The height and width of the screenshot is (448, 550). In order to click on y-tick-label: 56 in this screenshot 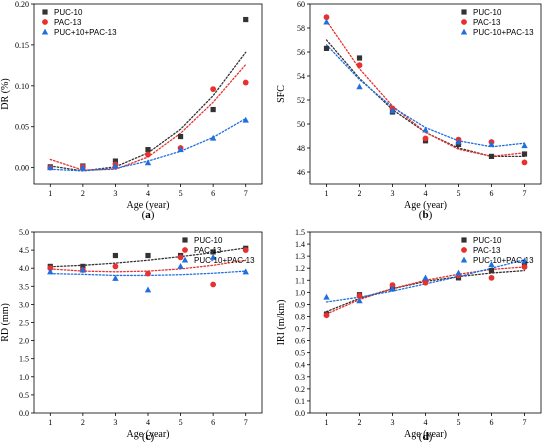, I will do `click(301, 52)`.